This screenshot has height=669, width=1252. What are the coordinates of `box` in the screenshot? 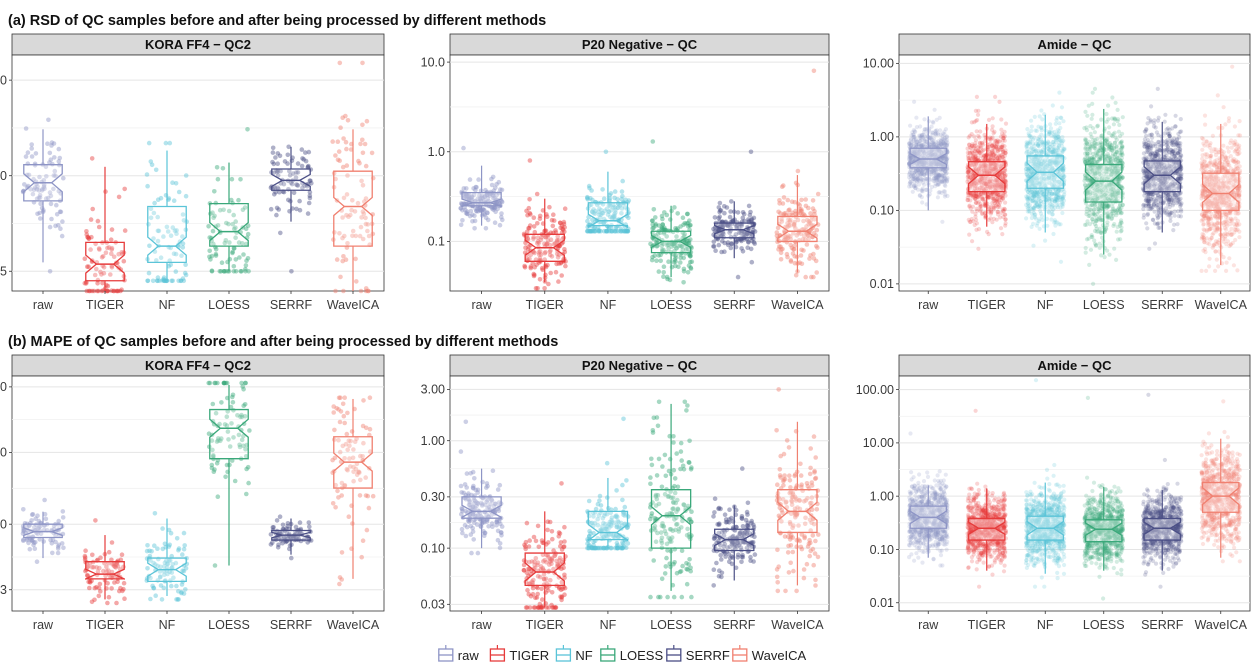 It's located at (105, 261).